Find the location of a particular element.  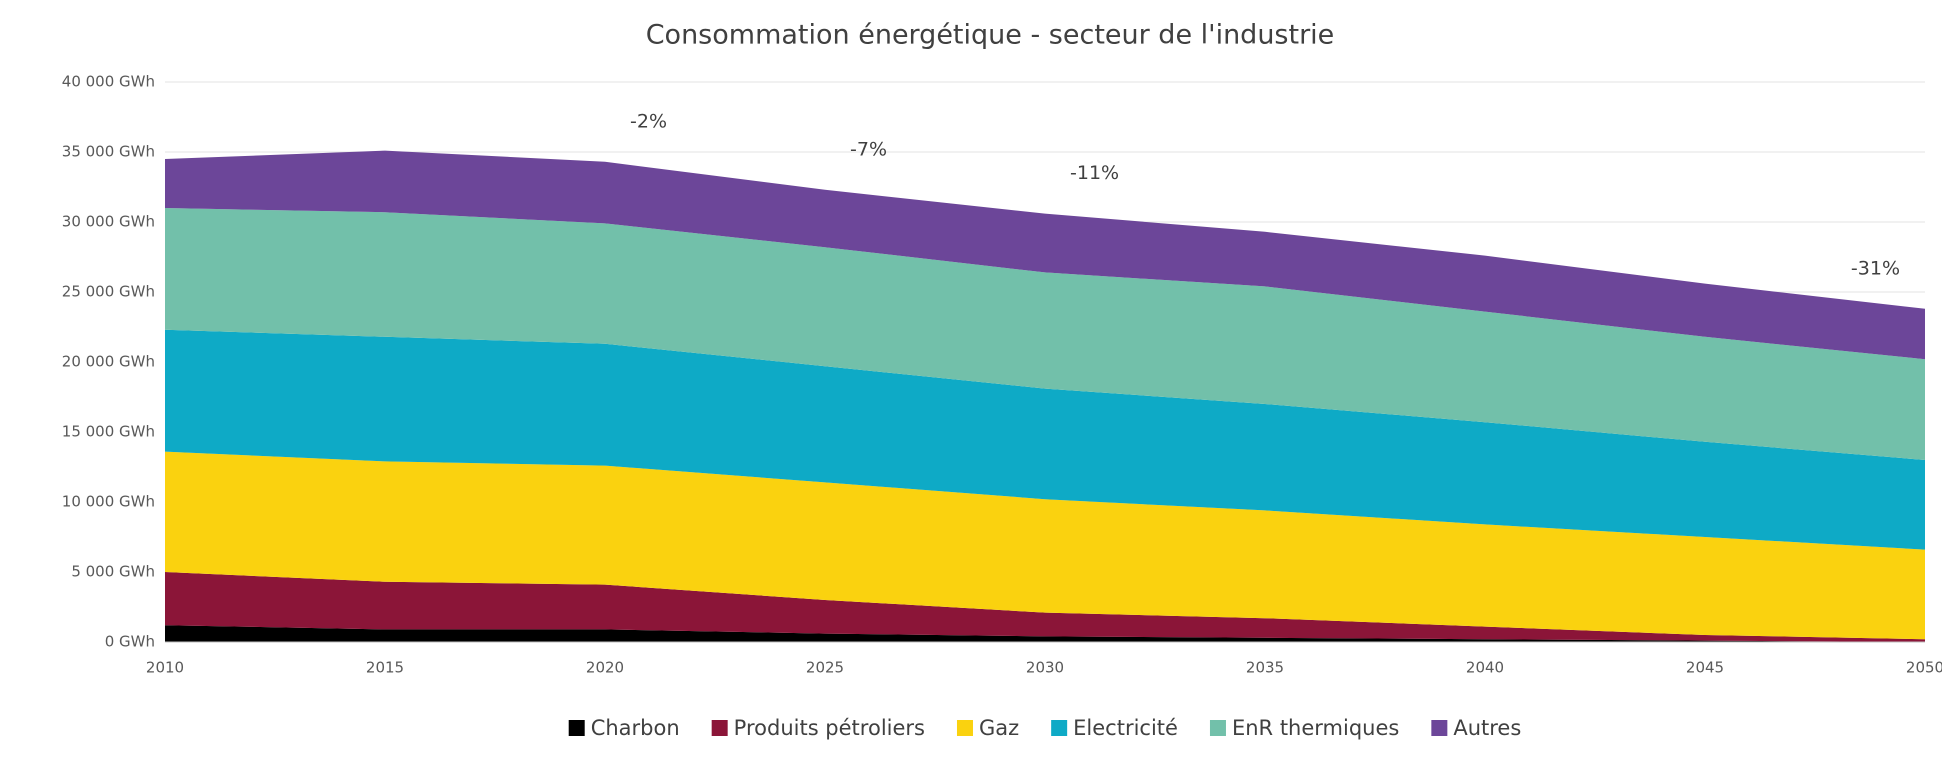

x-tick-label: 2040 is located at coordinates (1485, 668).